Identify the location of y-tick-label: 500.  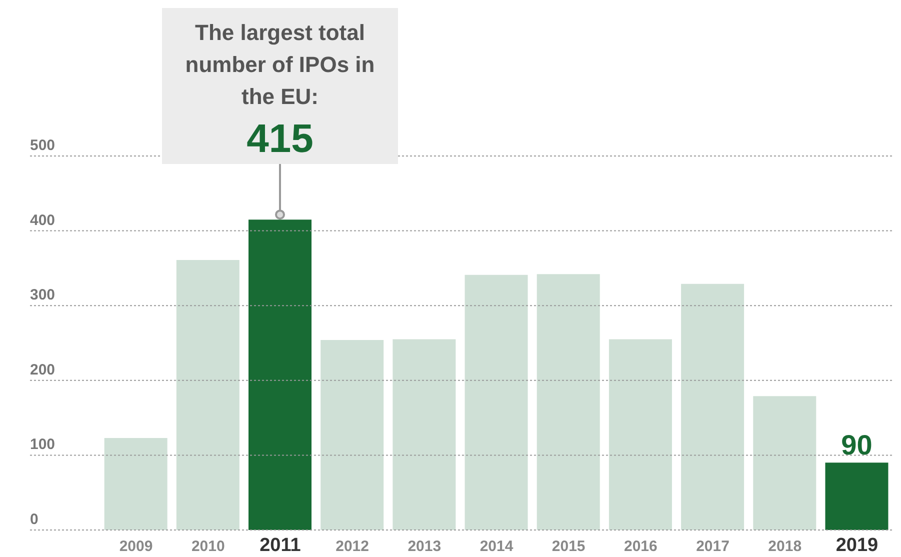
(43, 145).